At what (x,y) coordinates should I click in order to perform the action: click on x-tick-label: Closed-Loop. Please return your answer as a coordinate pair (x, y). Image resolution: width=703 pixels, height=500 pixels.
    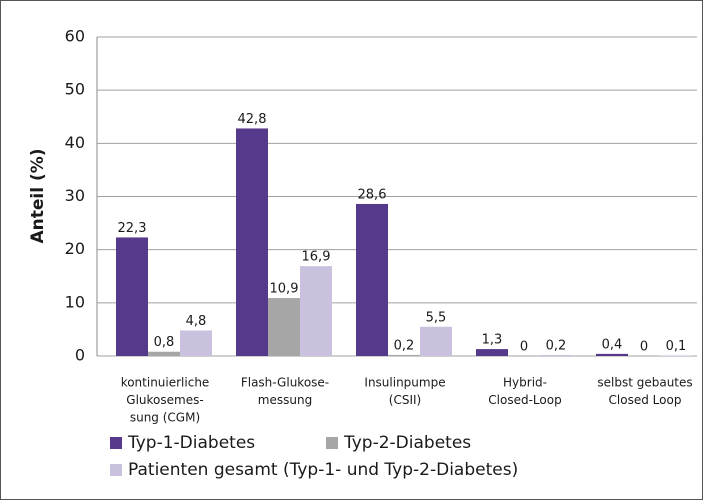
    Looking at the image, I should click on (524, 400).